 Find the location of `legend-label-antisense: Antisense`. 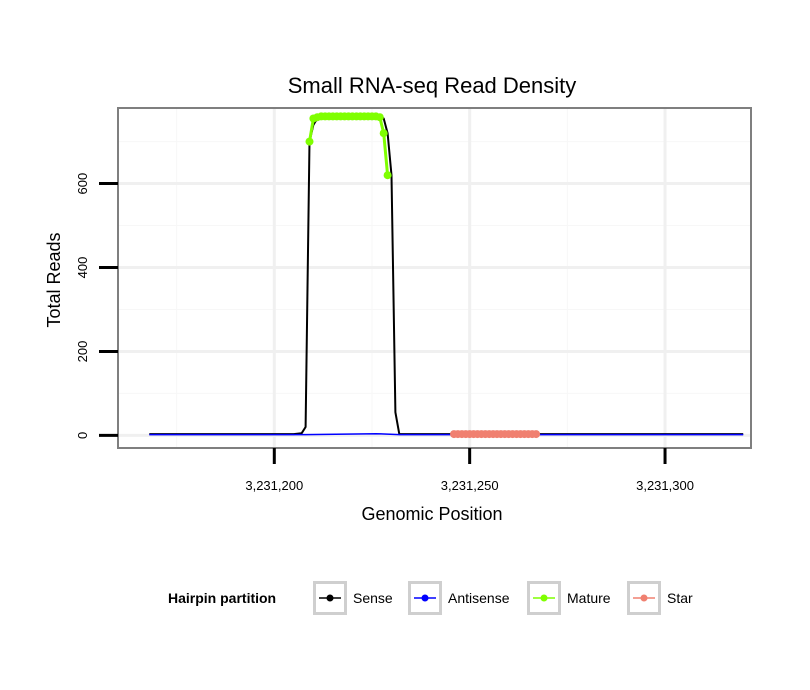

legend-label-antisense: Antisense is located at coordinates (479, 598).